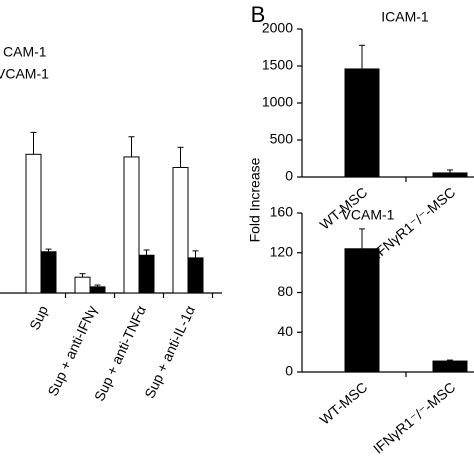 The height and width of the screenshot is (474, 474). Describe the element at coordinates (120, 353) in the screenshot. I see `x-tick-label: Sup + anti-TNFα` at that location.